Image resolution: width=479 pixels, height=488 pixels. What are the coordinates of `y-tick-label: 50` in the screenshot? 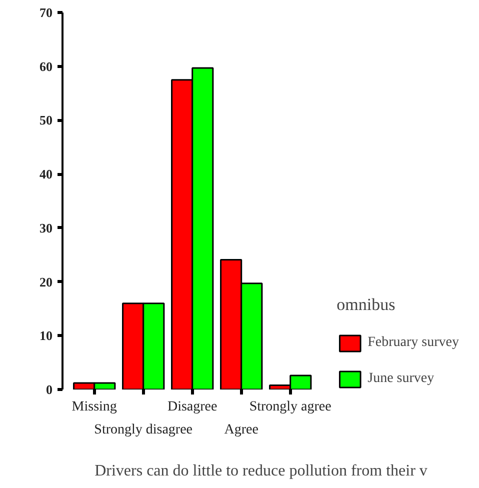 It's located at (46, 120).